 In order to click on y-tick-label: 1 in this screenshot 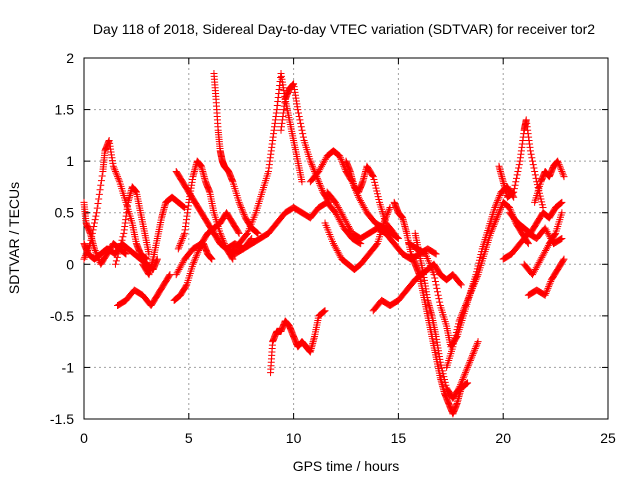, I will do `click(70, 161)`.